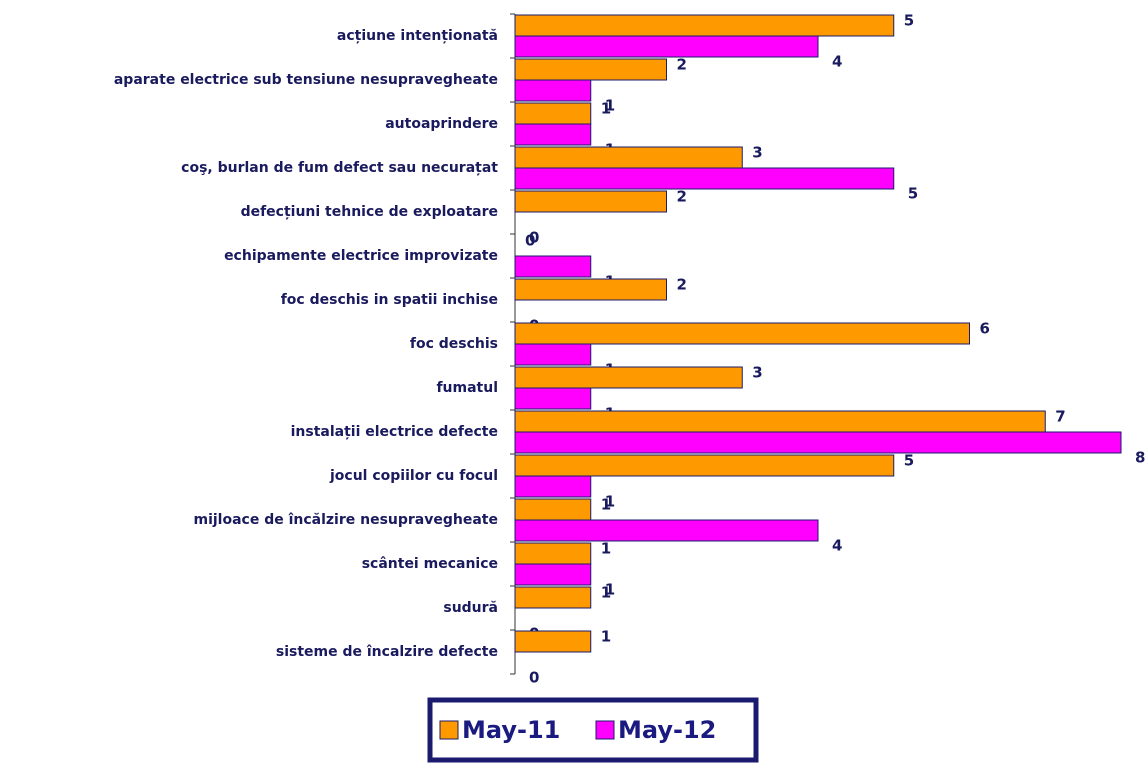 The height and width of the screenshot is (764, 1148). I want to click on category-label: sisteme de încalzire defecte, so click(387, 652).